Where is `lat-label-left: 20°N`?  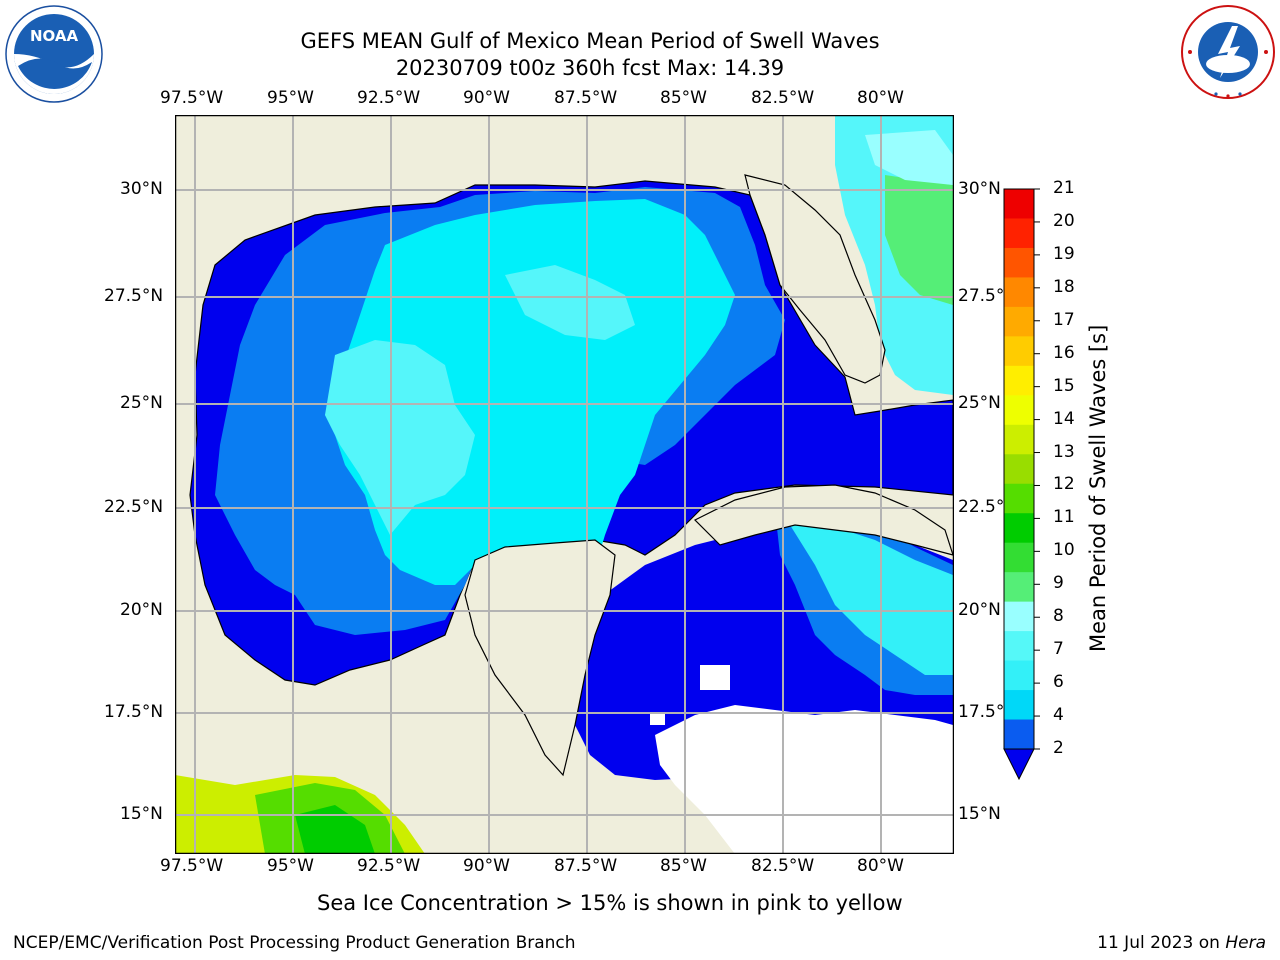
lat-label-left: 20°N is located at coordinates (141, 610).